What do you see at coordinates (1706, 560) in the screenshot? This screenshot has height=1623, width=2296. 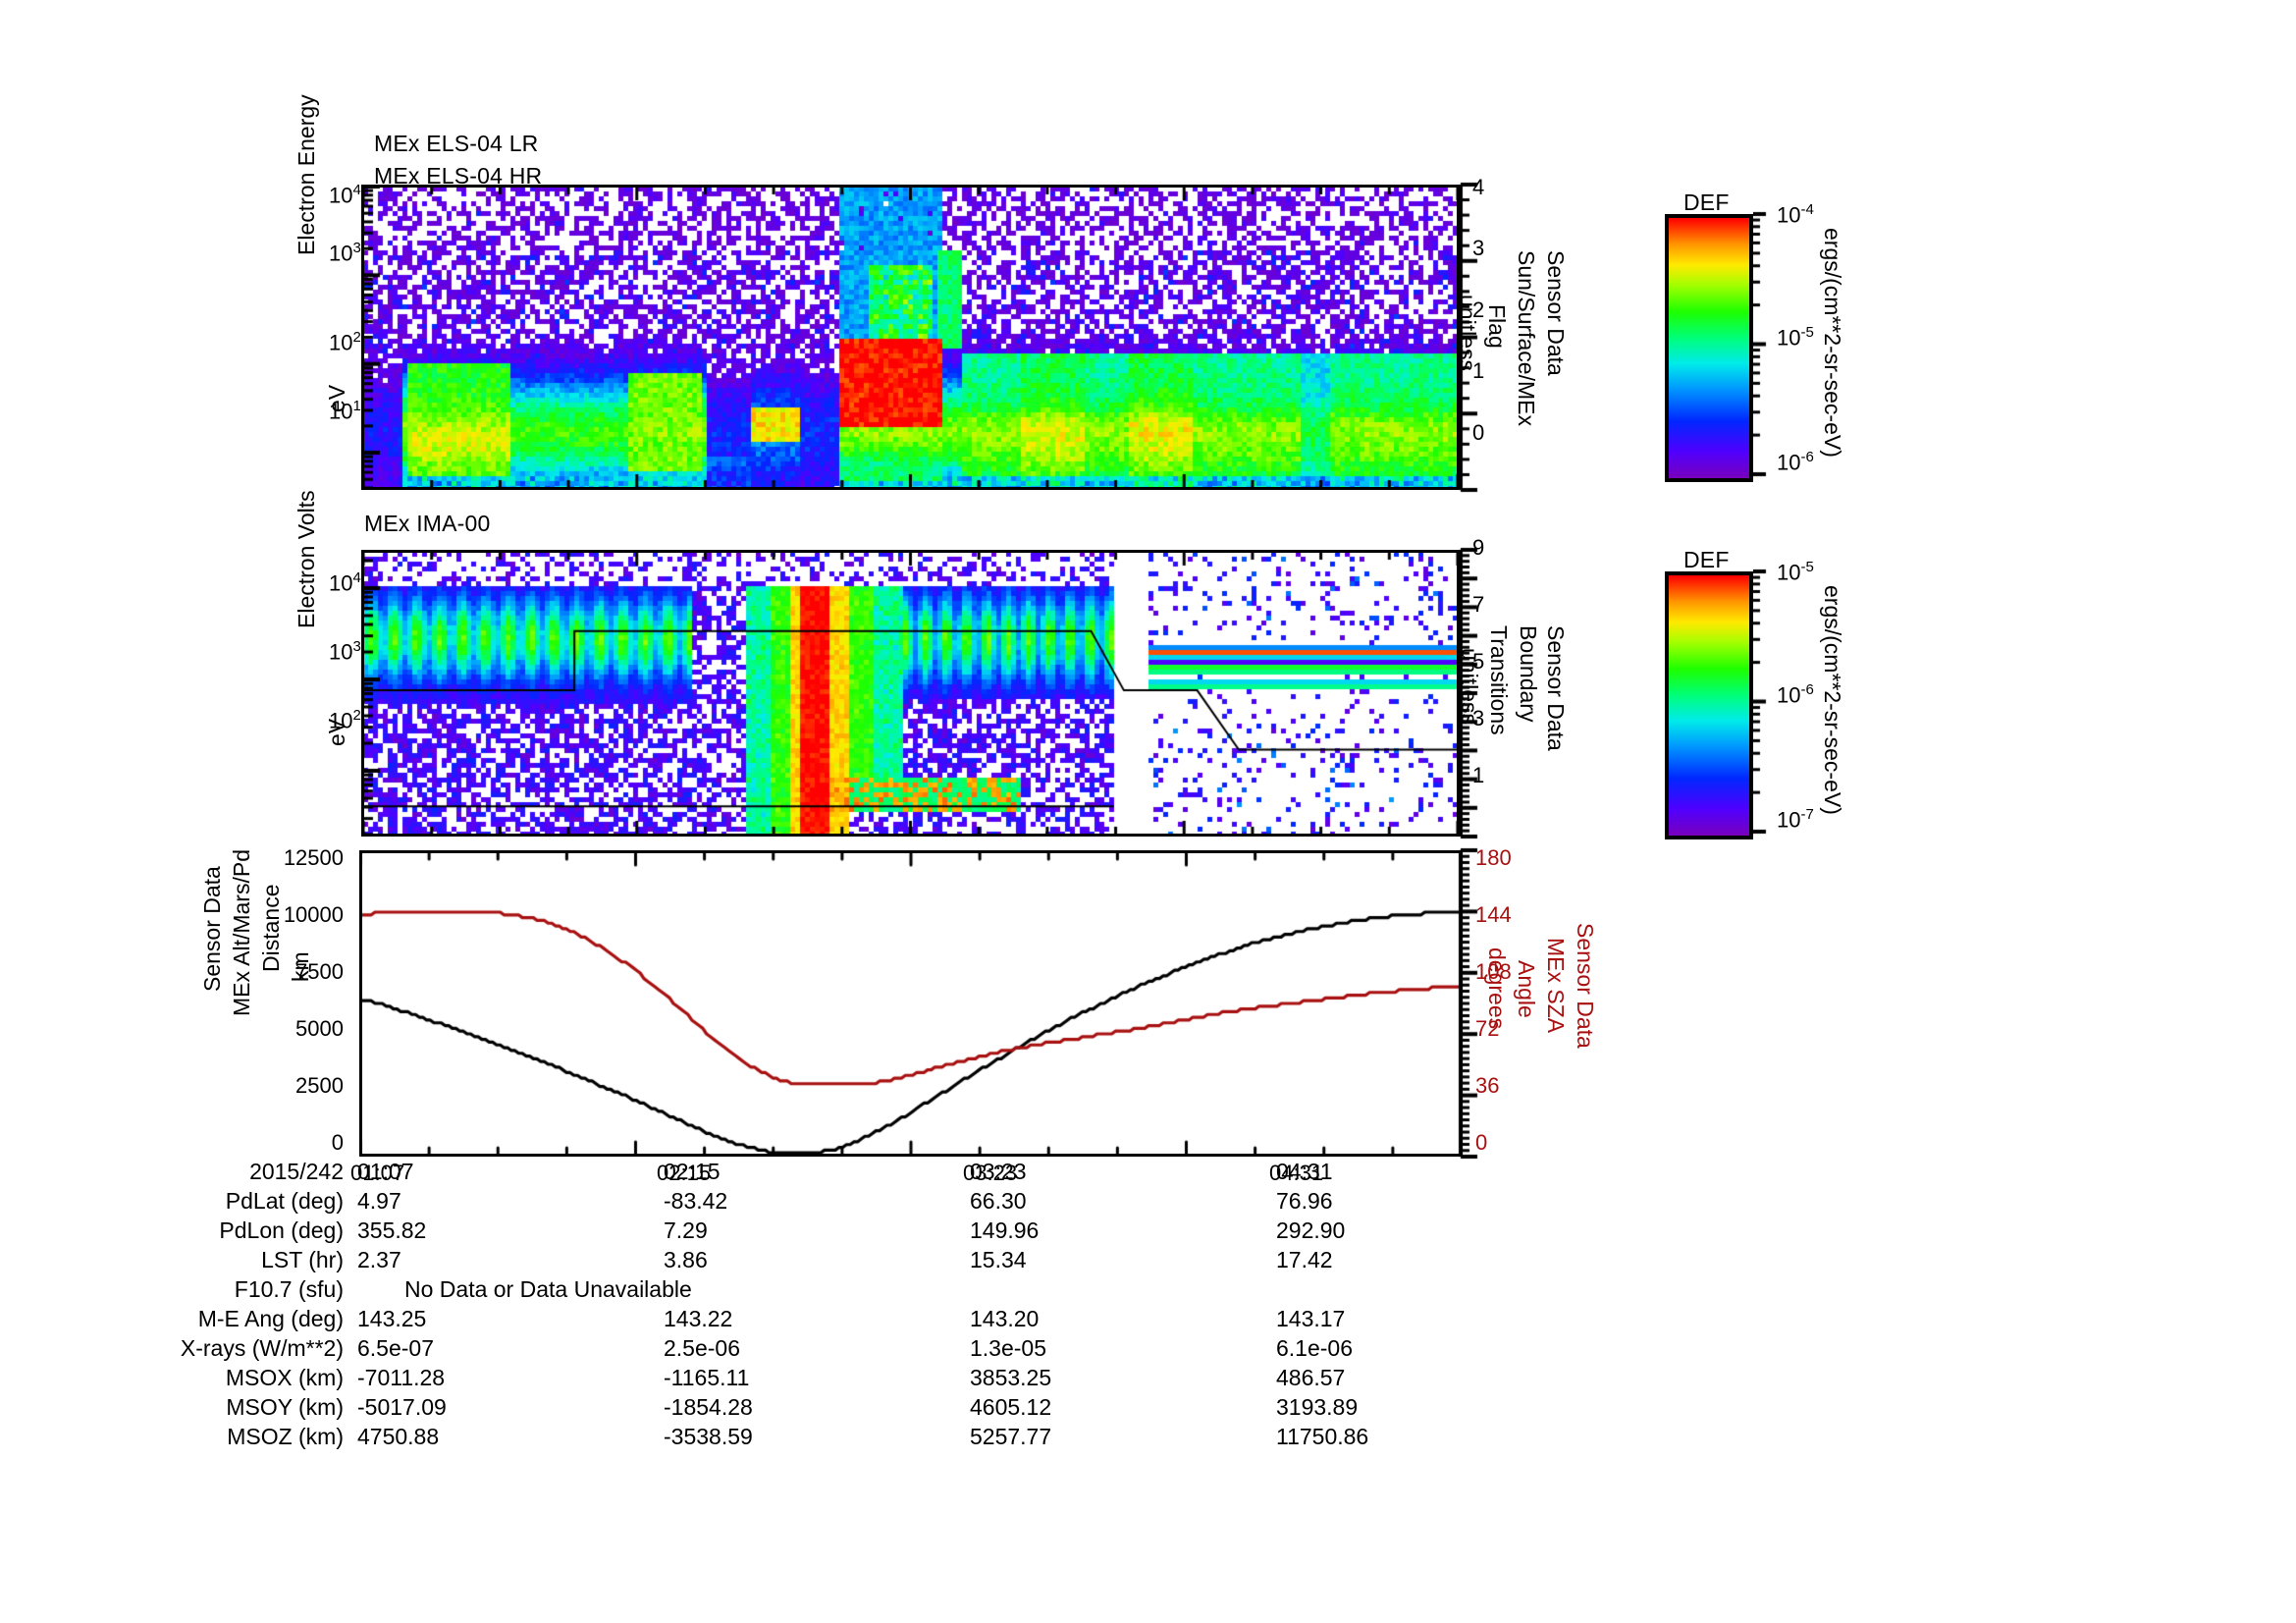 I see `colorbar2-title: DEF` at bounding box center [1706, 560].